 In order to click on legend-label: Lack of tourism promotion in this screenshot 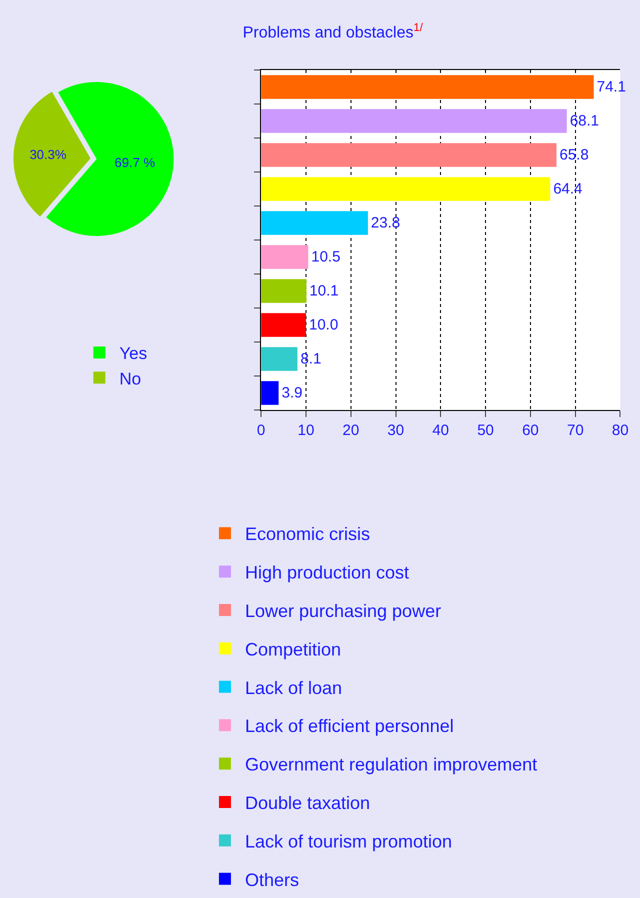, I will do `click(348, 841)`.